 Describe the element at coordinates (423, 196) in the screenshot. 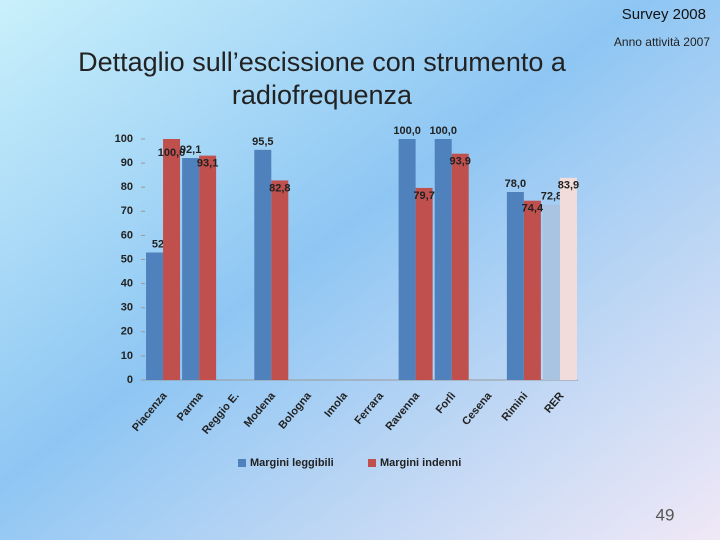

I see `value-label: 79,7` at that location.